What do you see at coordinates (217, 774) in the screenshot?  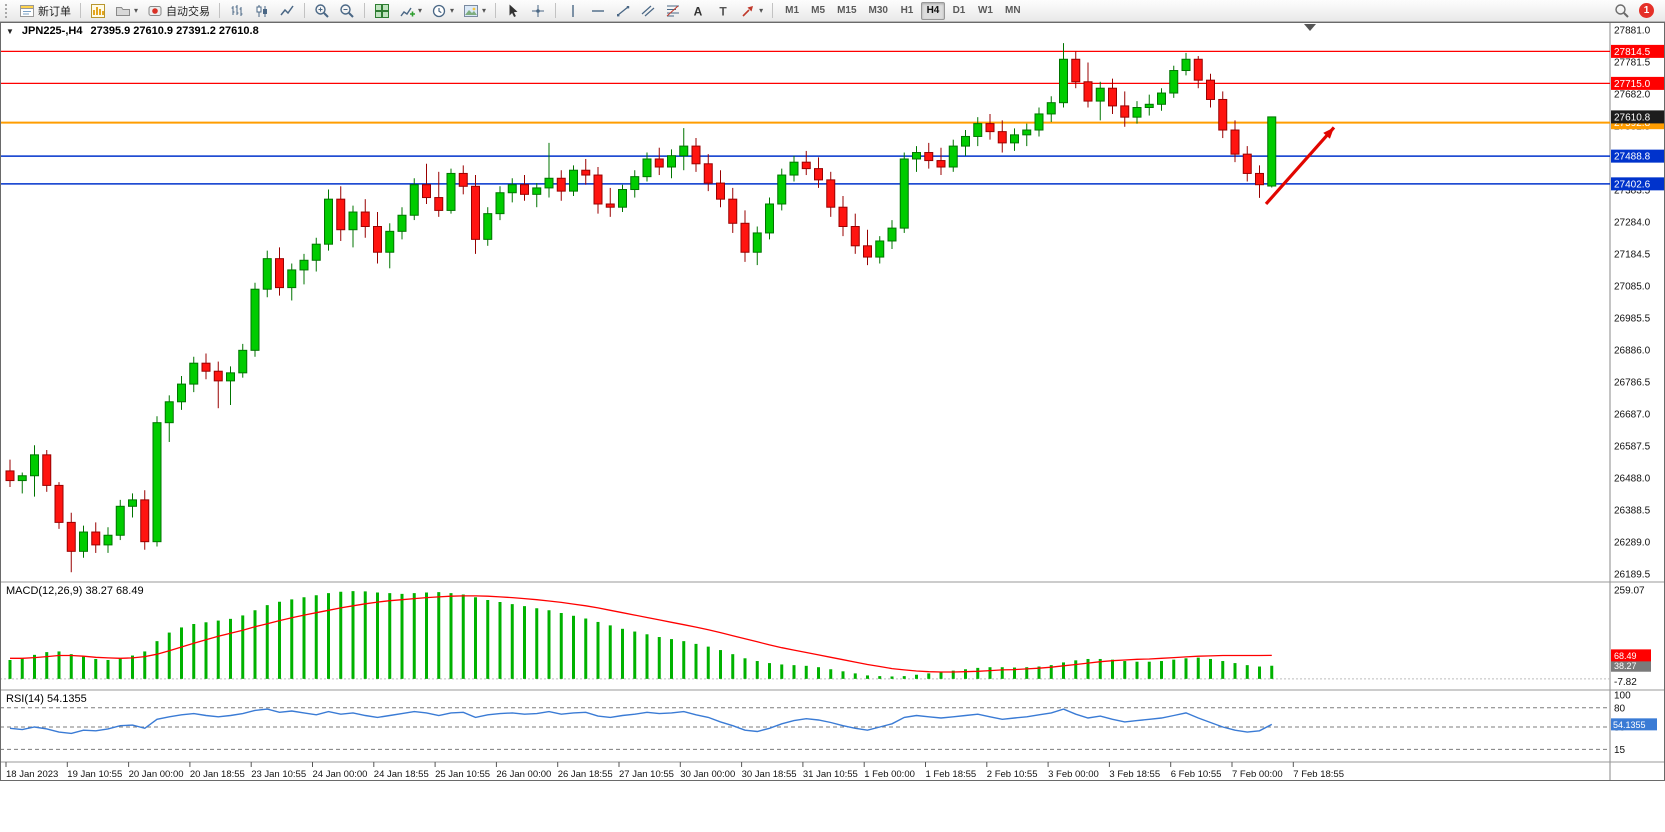 I see `svg-text: 20 Jan 18:55` at bounding box center [217, 774].